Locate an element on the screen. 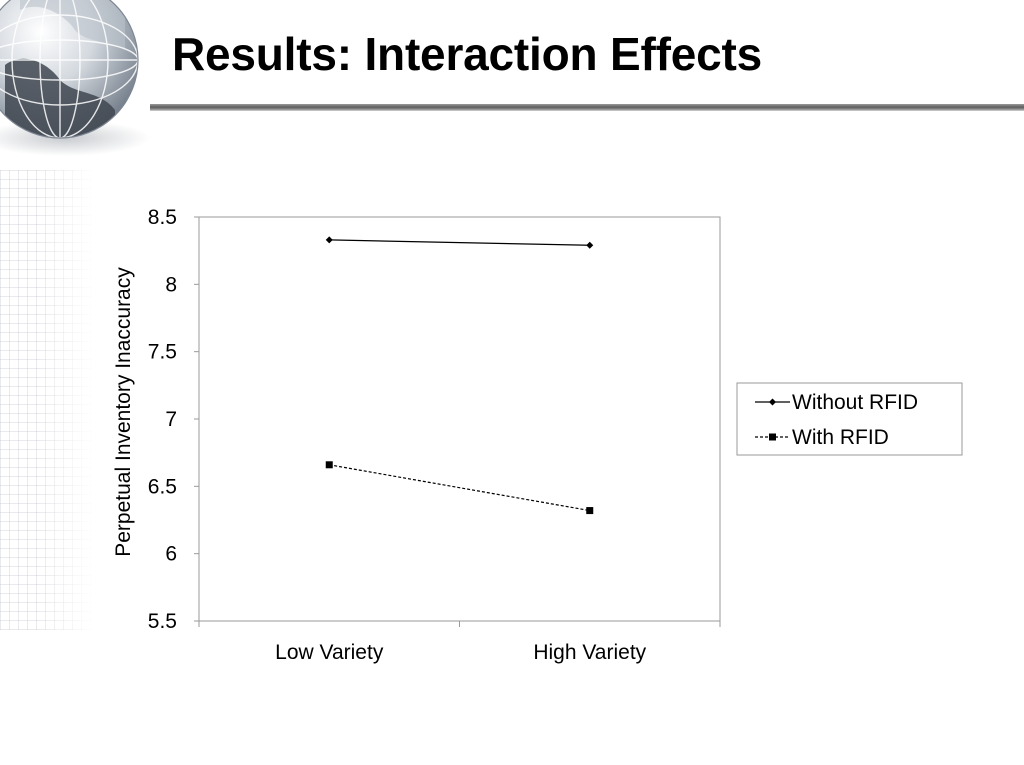 The width and height of the screenshot is (1024, 765). y-tick-label: 8.5 is located at coordinates (162, 217).